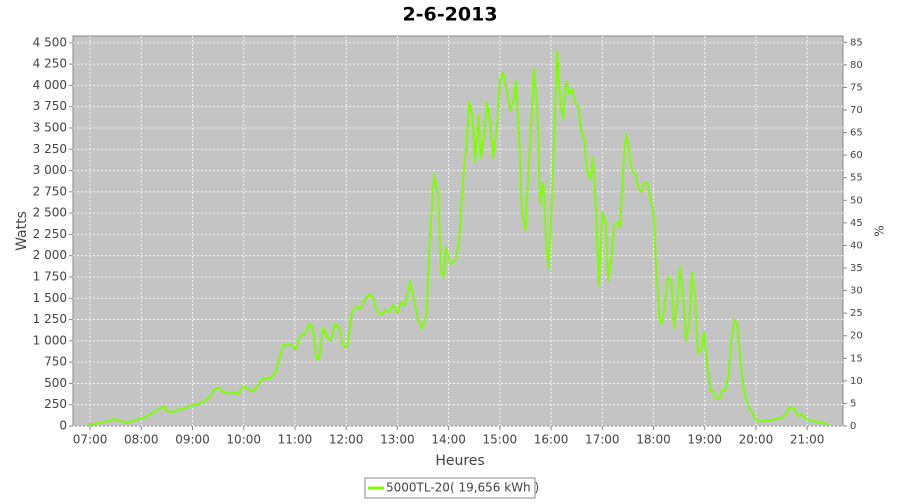  Describe the element at coordinates (602, 440) in the screenshot. I see `x-tick-label: 17:00` at that location.